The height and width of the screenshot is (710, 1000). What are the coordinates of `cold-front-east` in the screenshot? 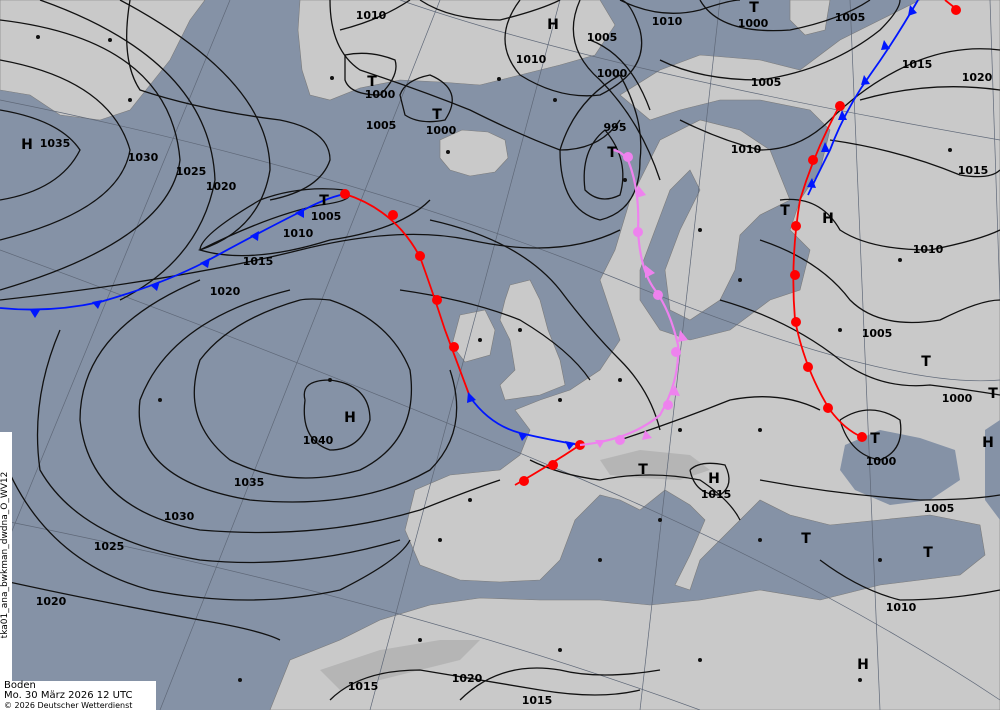 It's located at (863, 98).